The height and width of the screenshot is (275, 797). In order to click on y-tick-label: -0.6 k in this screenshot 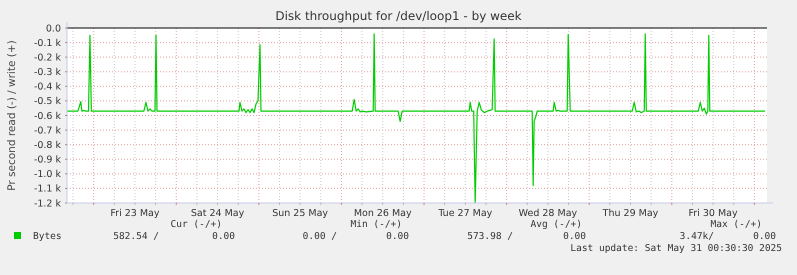, I will do `click(48, 116)`.